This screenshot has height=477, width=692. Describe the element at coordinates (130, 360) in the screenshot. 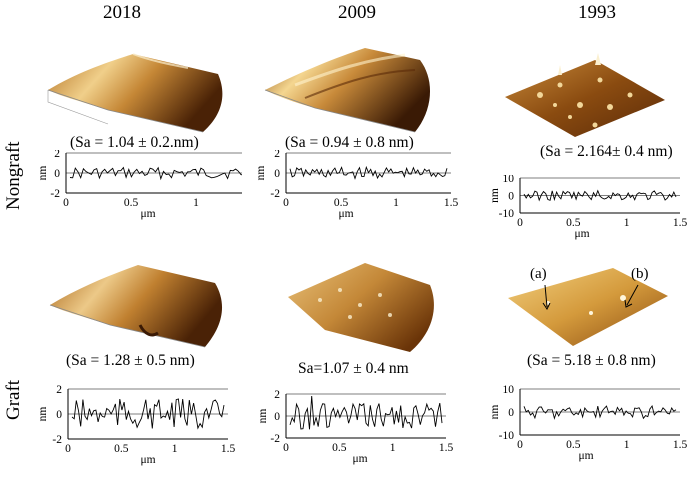

I see `sa-label-graft-2018: (Sa = 1.28 ± 0.5 nm)` at that location.